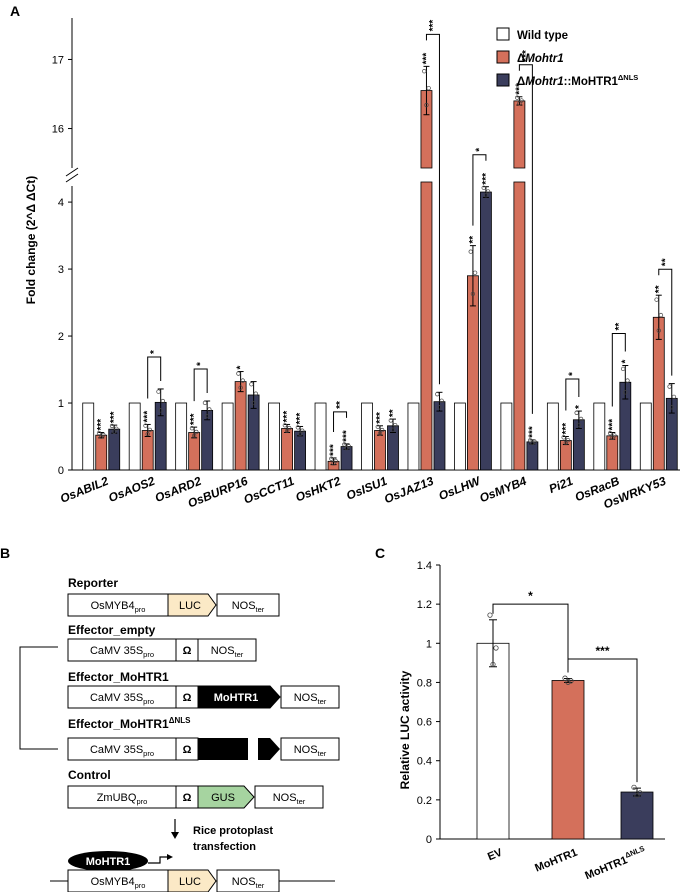  Describe the element at coordinates (224, 847) in the screenshot. I see `transfection-step2: transfection` at that location.